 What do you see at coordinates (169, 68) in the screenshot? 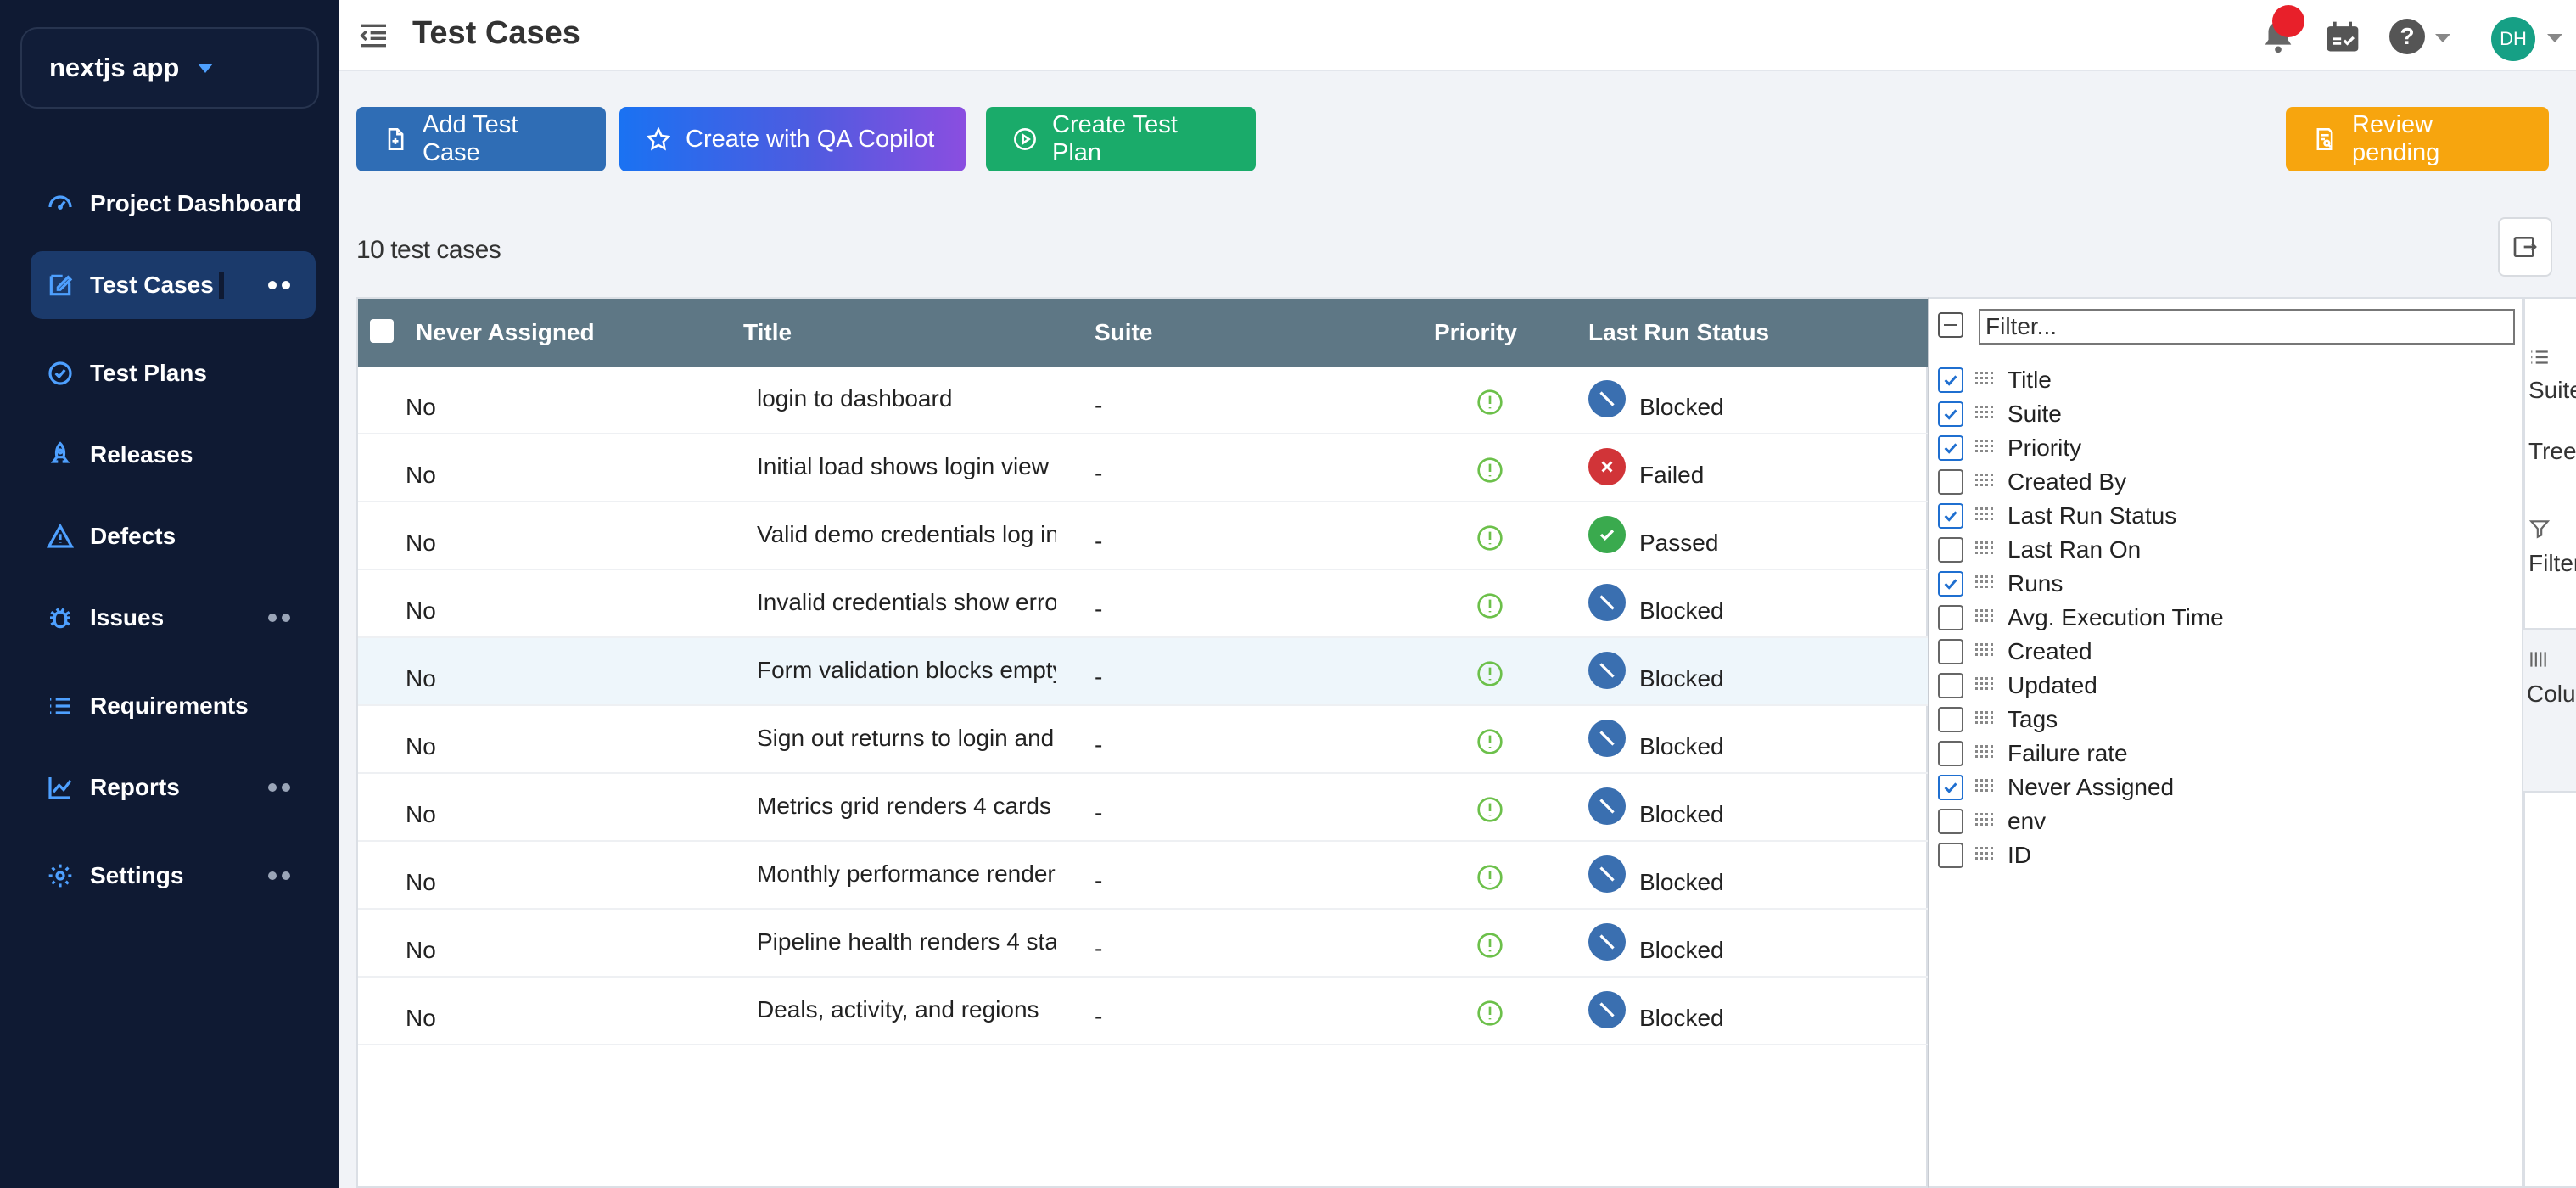
I see `project-selector: nextjs app` at bounding box center [169, 68].